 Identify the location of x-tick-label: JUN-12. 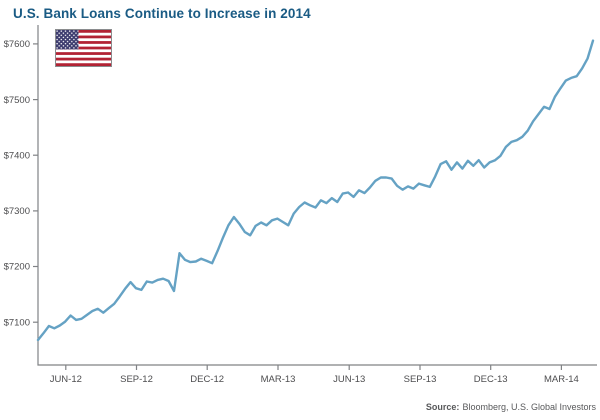
(66, 379).